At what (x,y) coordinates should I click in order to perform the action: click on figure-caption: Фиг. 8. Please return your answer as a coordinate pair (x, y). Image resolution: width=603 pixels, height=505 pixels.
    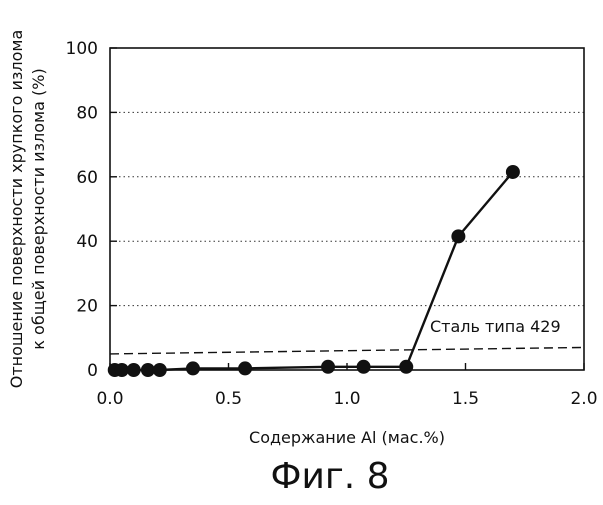
    Looking at the image, I should click on (329, 476).